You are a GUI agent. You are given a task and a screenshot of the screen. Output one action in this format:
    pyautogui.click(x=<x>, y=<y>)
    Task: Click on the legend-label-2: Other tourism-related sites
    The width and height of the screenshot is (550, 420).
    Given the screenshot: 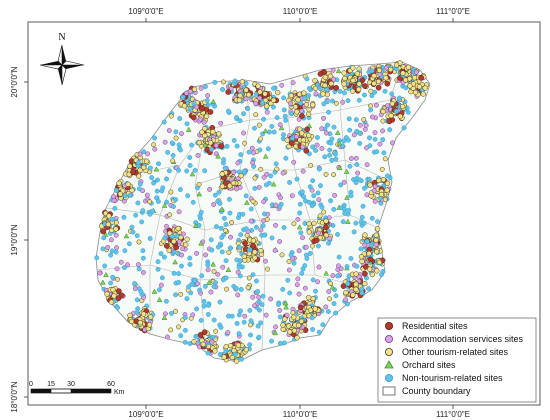 What is the action you would take?
    pyautogui.click(x=455, y=352)
    